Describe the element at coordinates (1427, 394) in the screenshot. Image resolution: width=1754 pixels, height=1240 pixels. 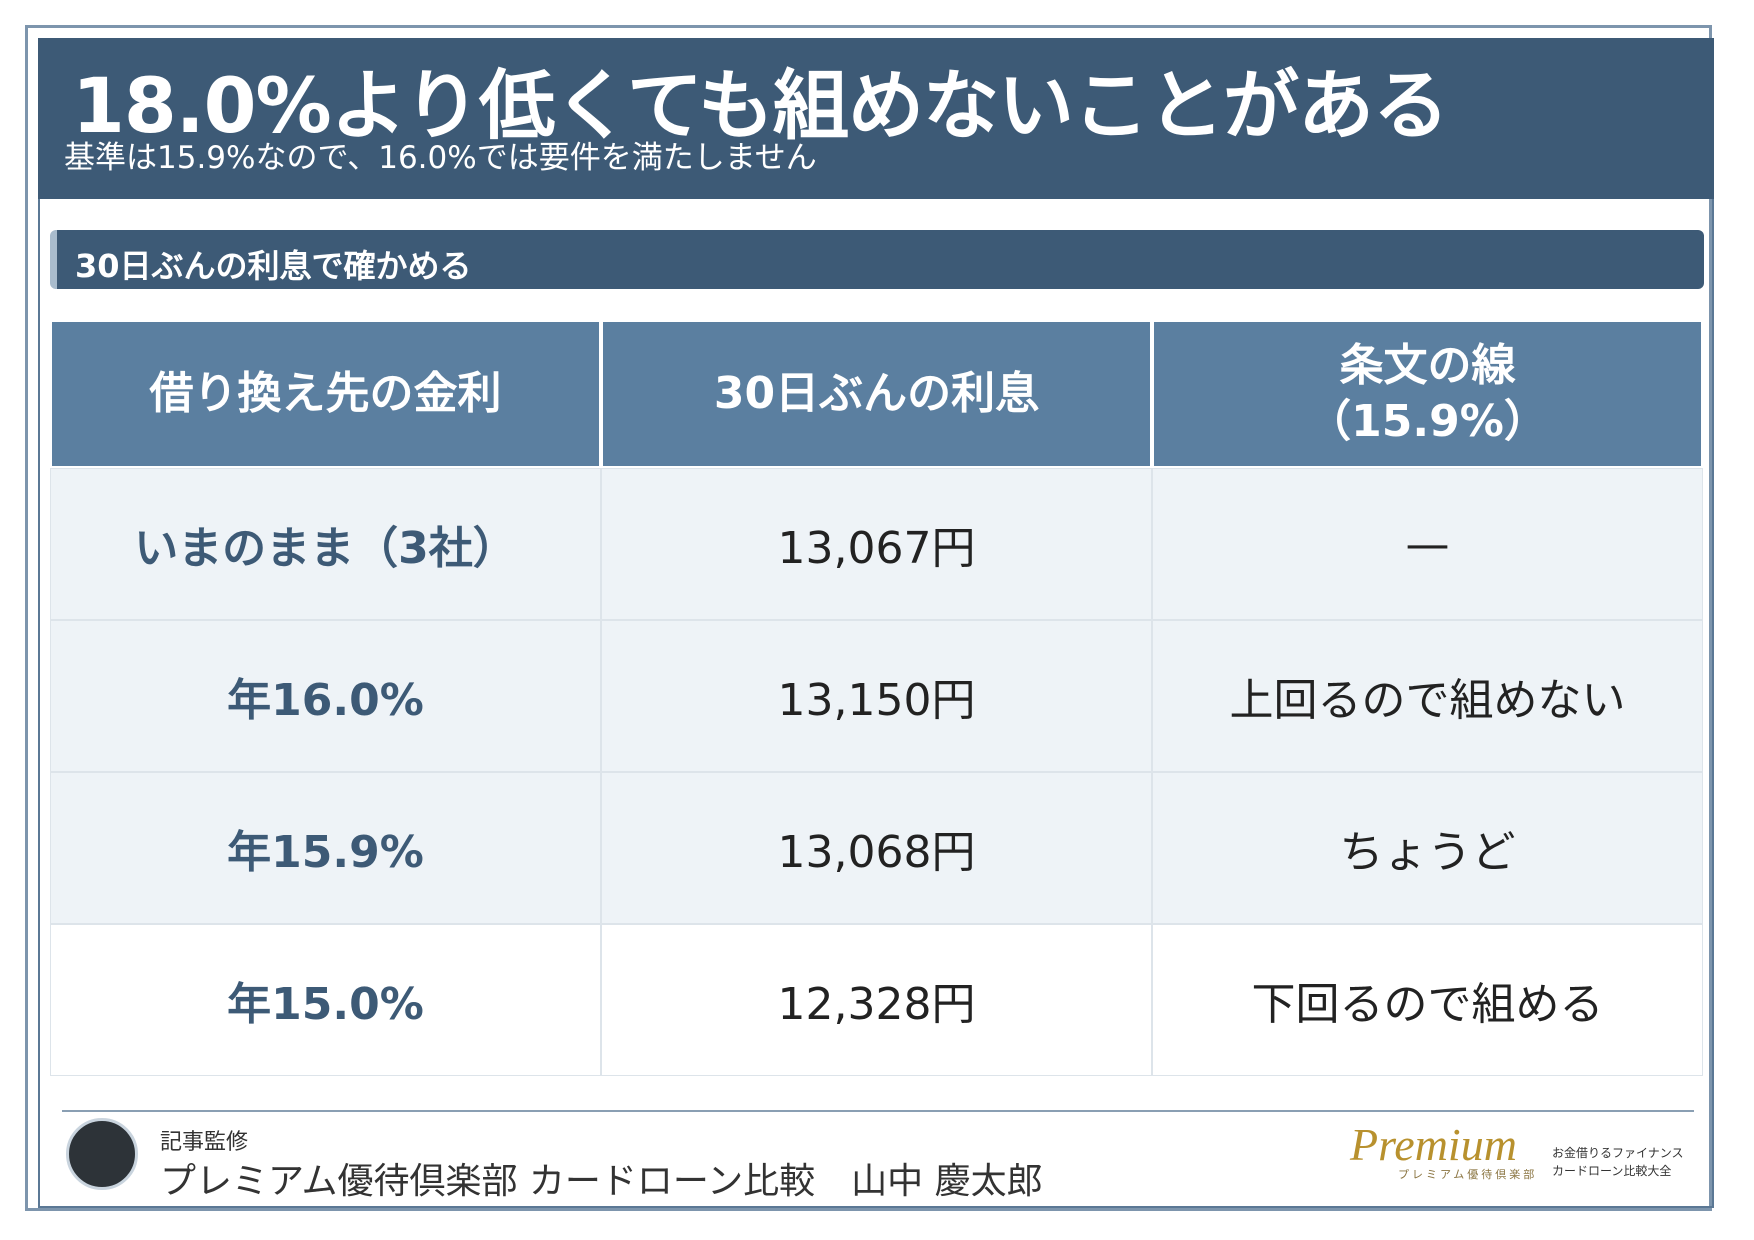
I see `column-header: 条文の線（15.9%）` at that location.